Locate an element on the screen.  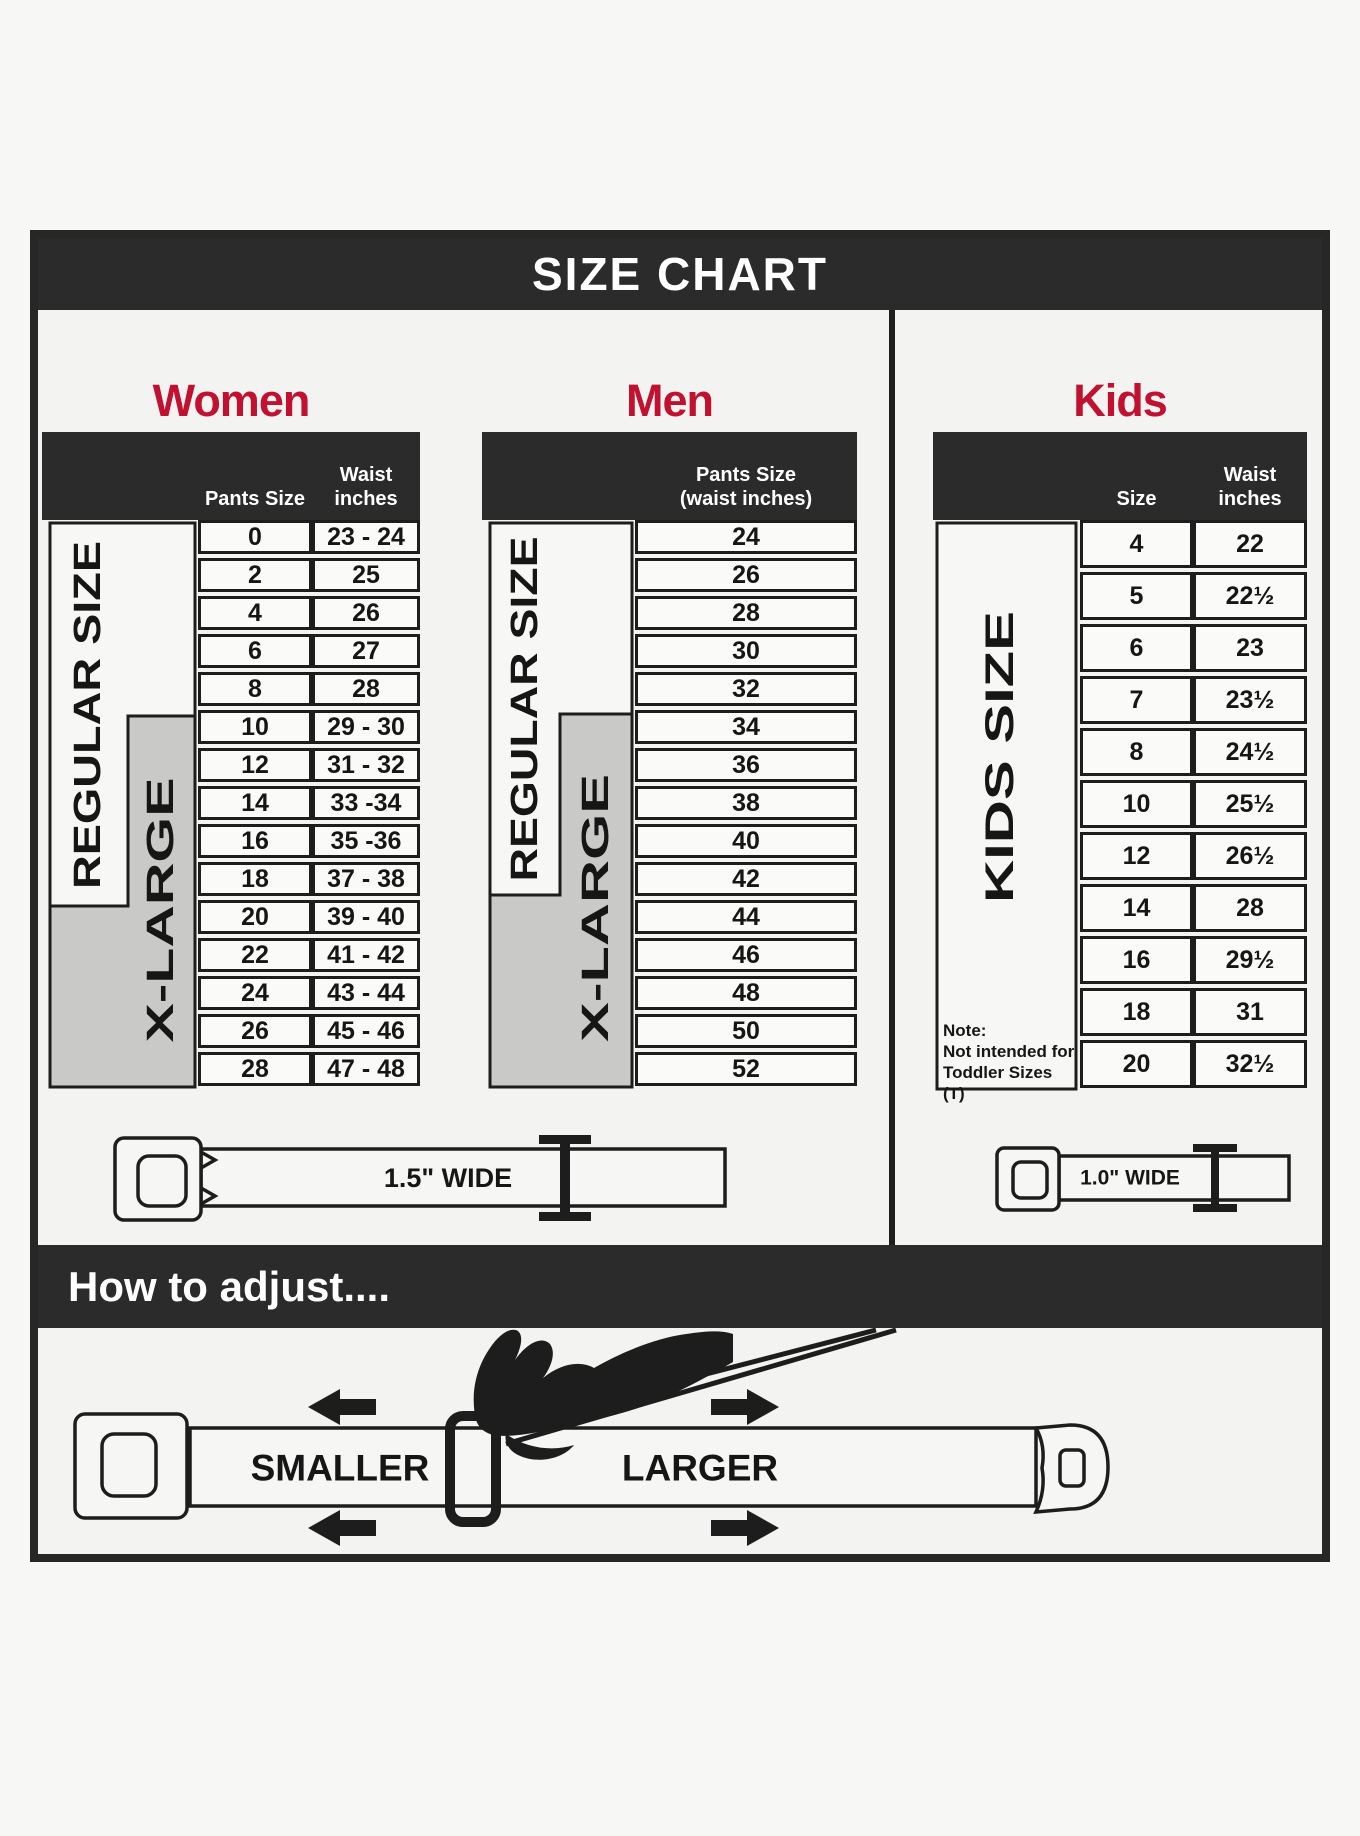
diagram-belt-strap is located at coordinates (613, 1467).